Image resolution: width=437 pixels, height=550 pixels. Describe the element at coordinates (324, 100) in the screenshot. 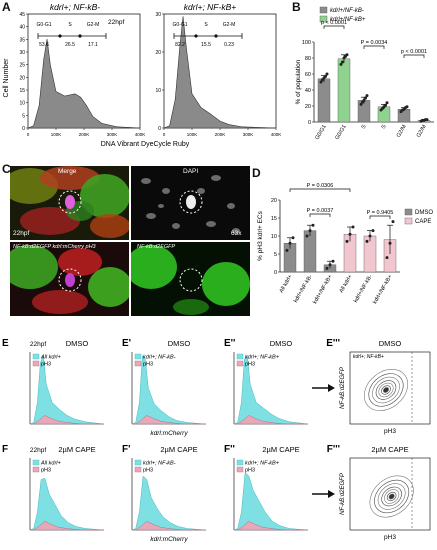

I see `bar` at that location.